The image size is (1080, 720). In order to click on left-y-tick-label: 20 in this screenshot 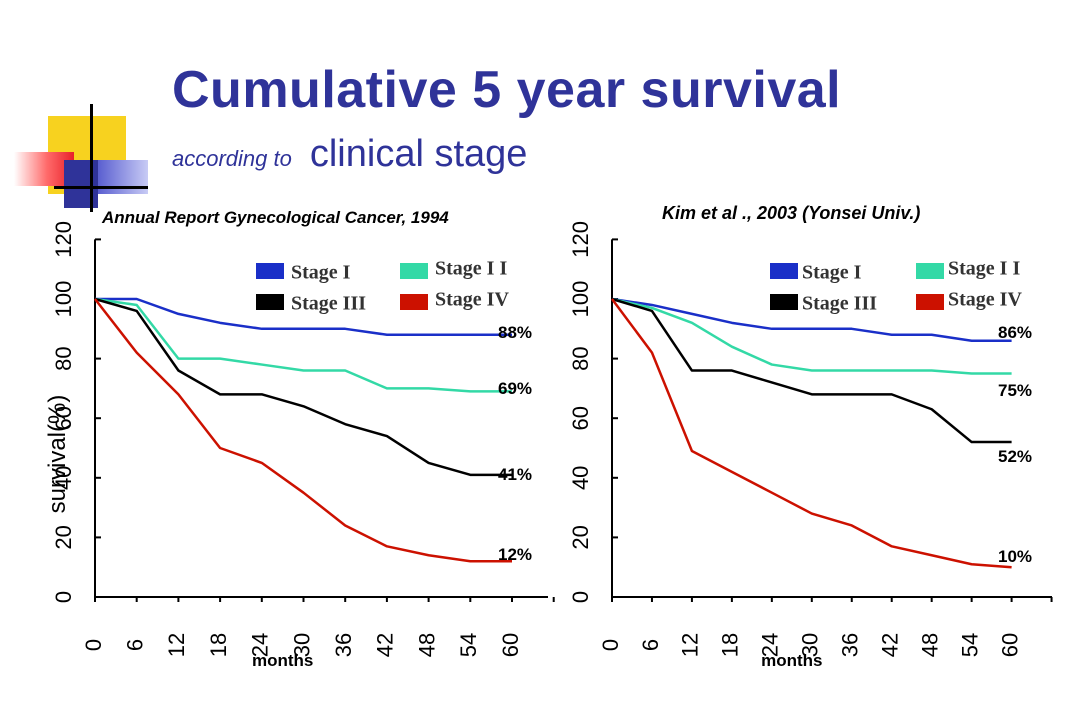, I will do `click(63, 537)`.